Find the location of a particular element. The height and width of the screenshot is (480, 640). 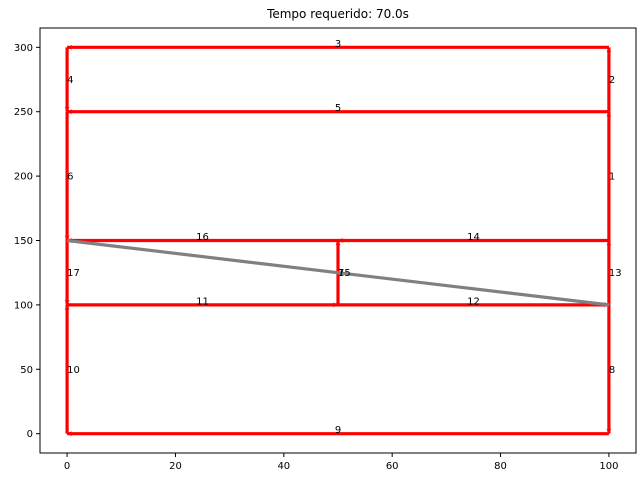

x-tick-label: 100 is located at coordinates (608, 466).